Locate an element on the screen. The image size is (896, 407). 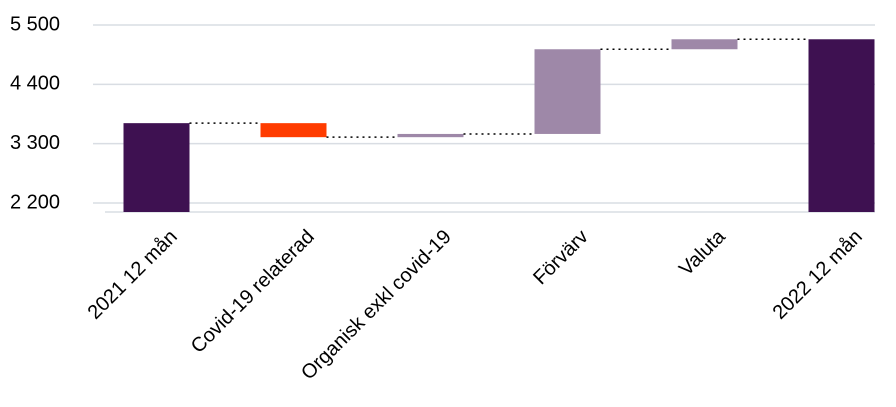
y-tick-label: 5 500 is located at coordinates (35, 24).